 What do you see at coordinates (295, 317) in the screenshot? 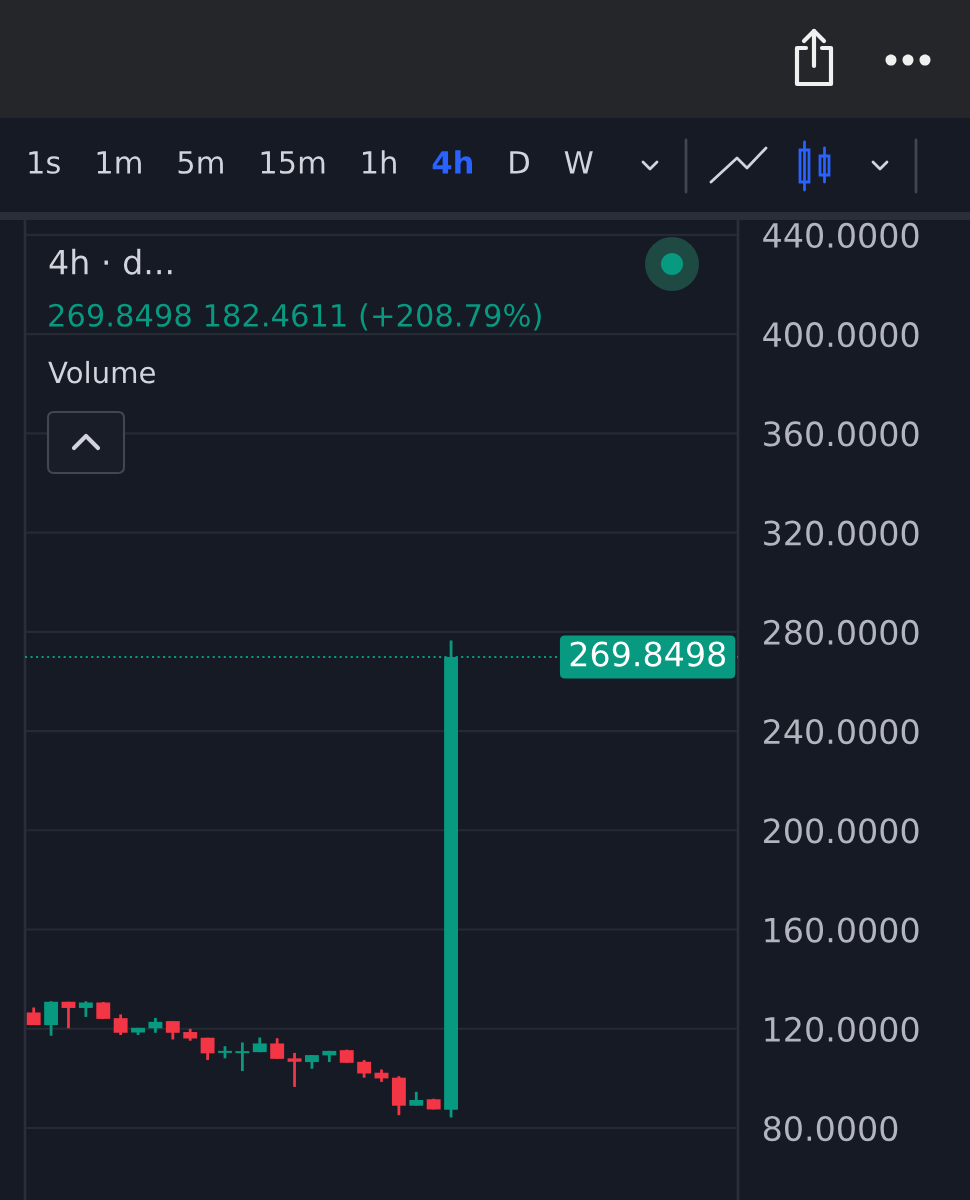
I see `text: 269.8498 182.4611 (+208.79%)` at bounding box center [295, 317].